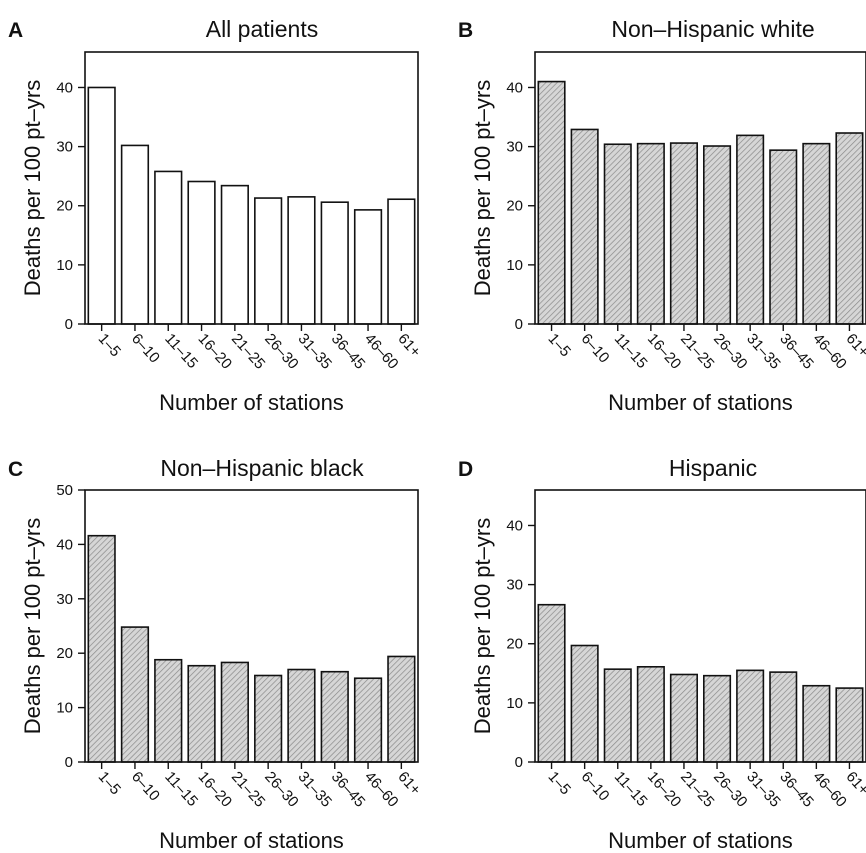  Describe the element at coordinates (248, 789) in the screenshot. I see `x-tick-label-c-5: 21–25` at that location.